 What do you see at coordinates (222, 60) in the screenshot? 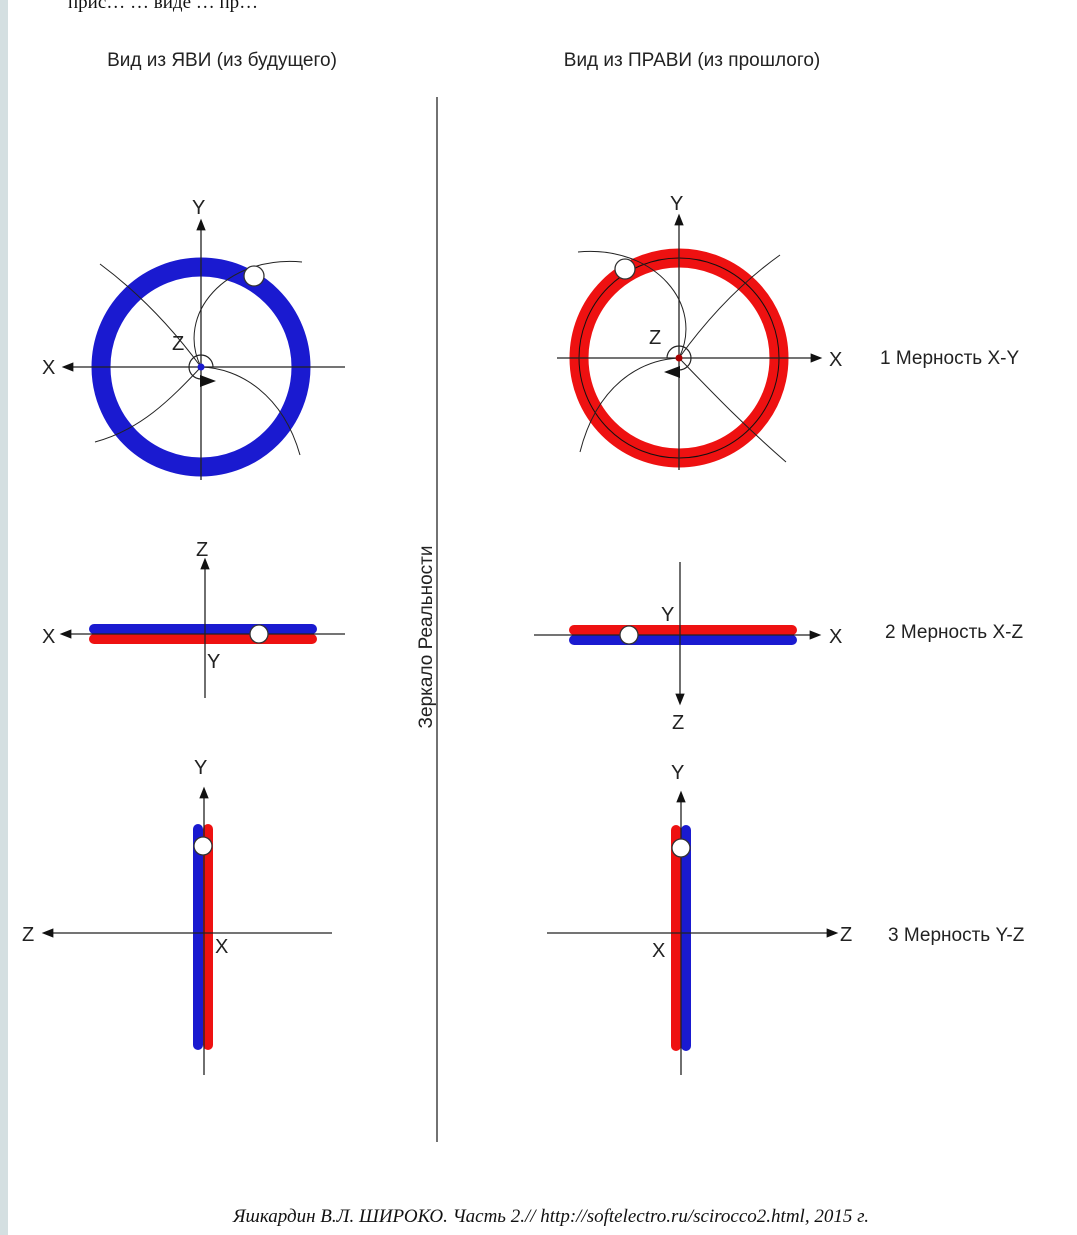
I see `left-view-title: Вид из ЯВИ (из будущего)` at bounding box center [222, 60].